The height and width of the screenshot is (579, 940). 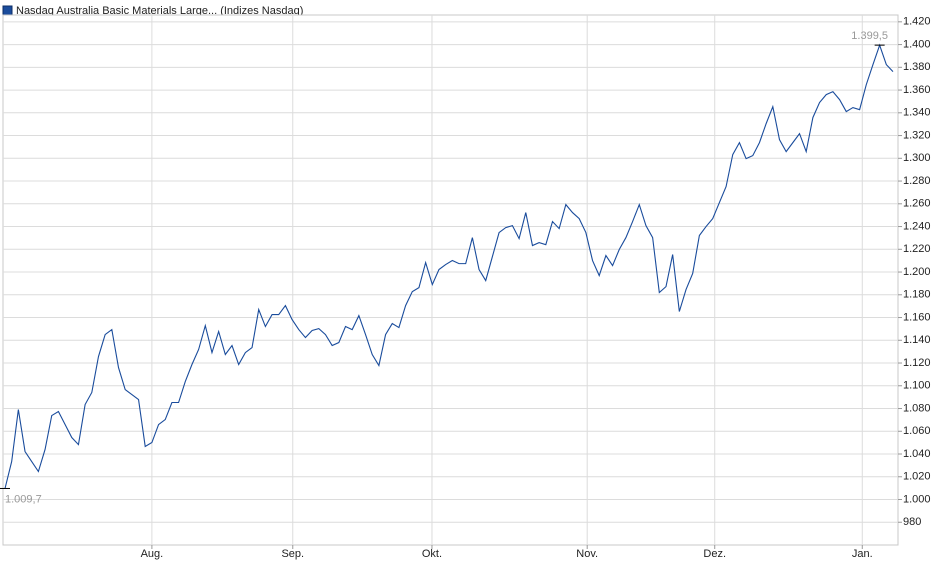 What do you see at coordinates (587, 554) in the screenshot?
I see `x-tick-label: Nov.` at bounding box center [587, 554].